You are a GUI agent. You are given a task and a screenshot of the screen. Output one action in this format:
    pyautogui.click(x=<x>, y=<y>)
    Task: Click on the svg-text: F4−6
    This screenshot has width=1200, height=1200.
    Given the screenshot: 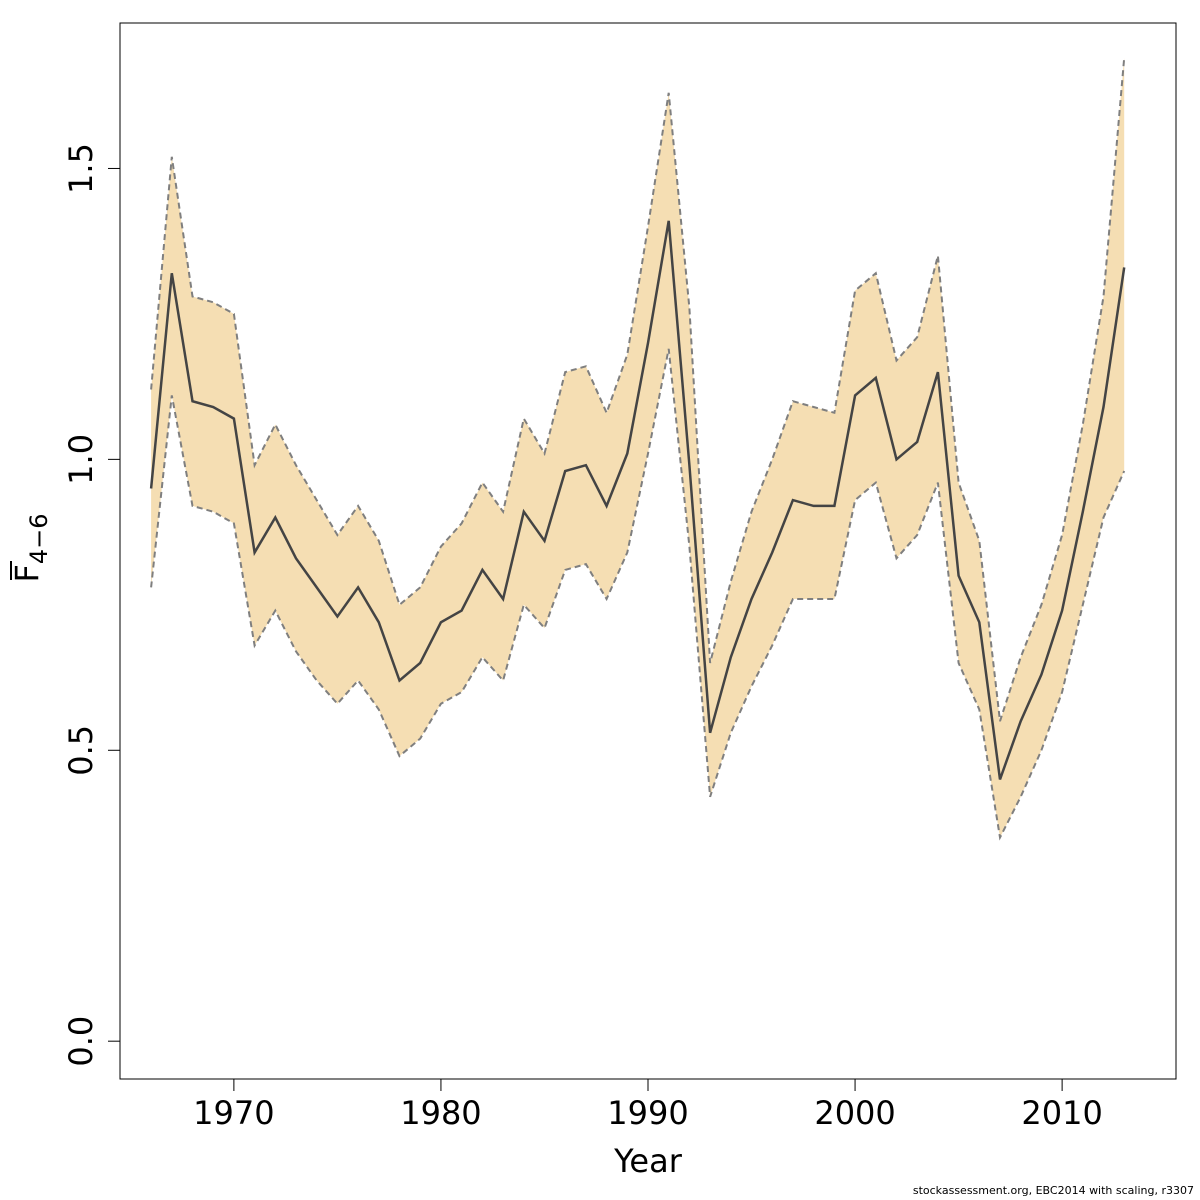 What is the action you would take?
    pyautogui.click(x=30, y=547)
    